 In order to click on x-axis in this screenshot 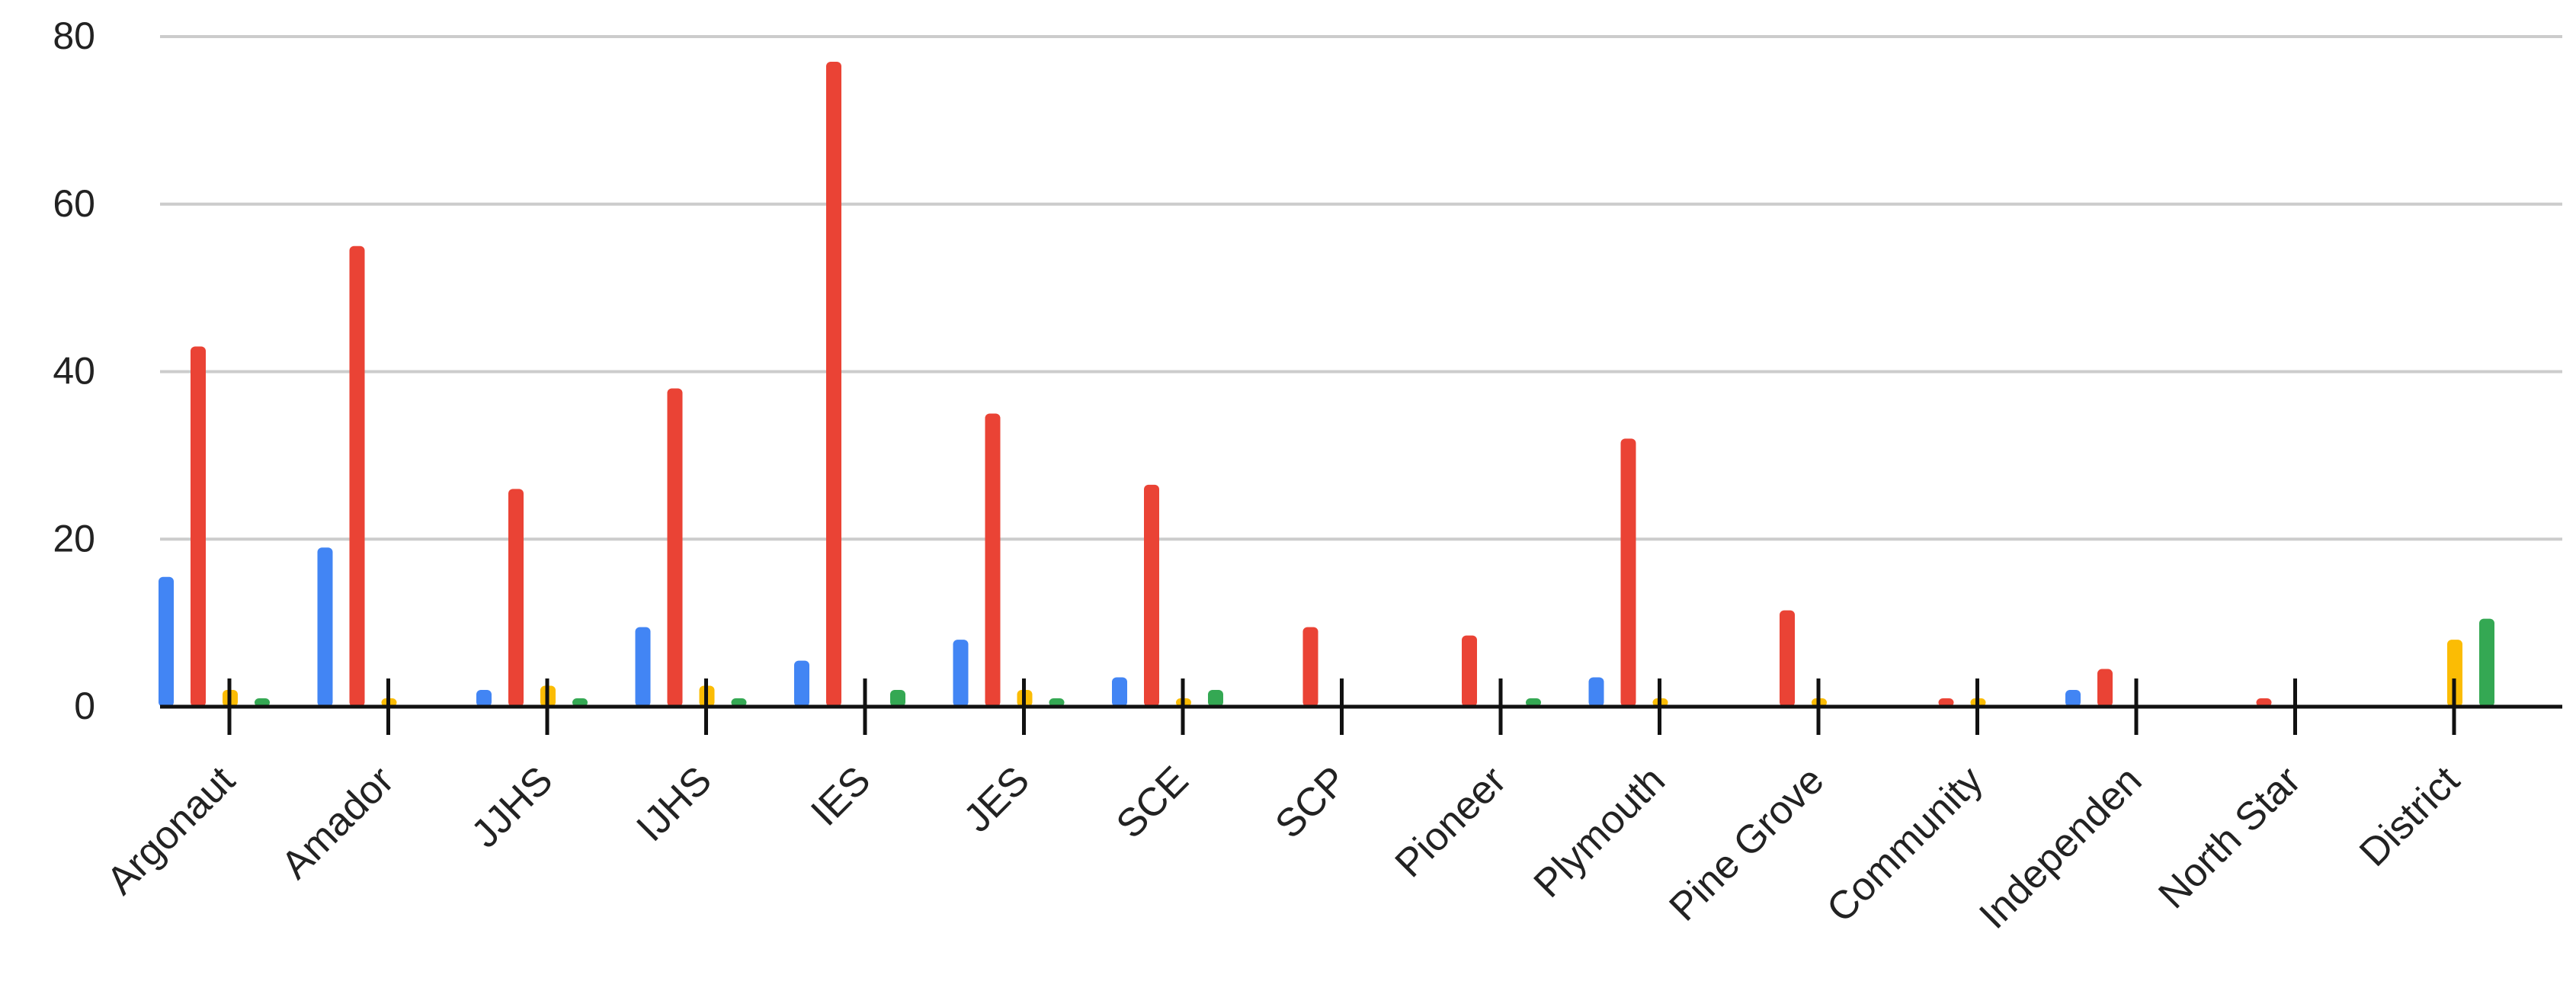, I will do `click(1361, 706)`.